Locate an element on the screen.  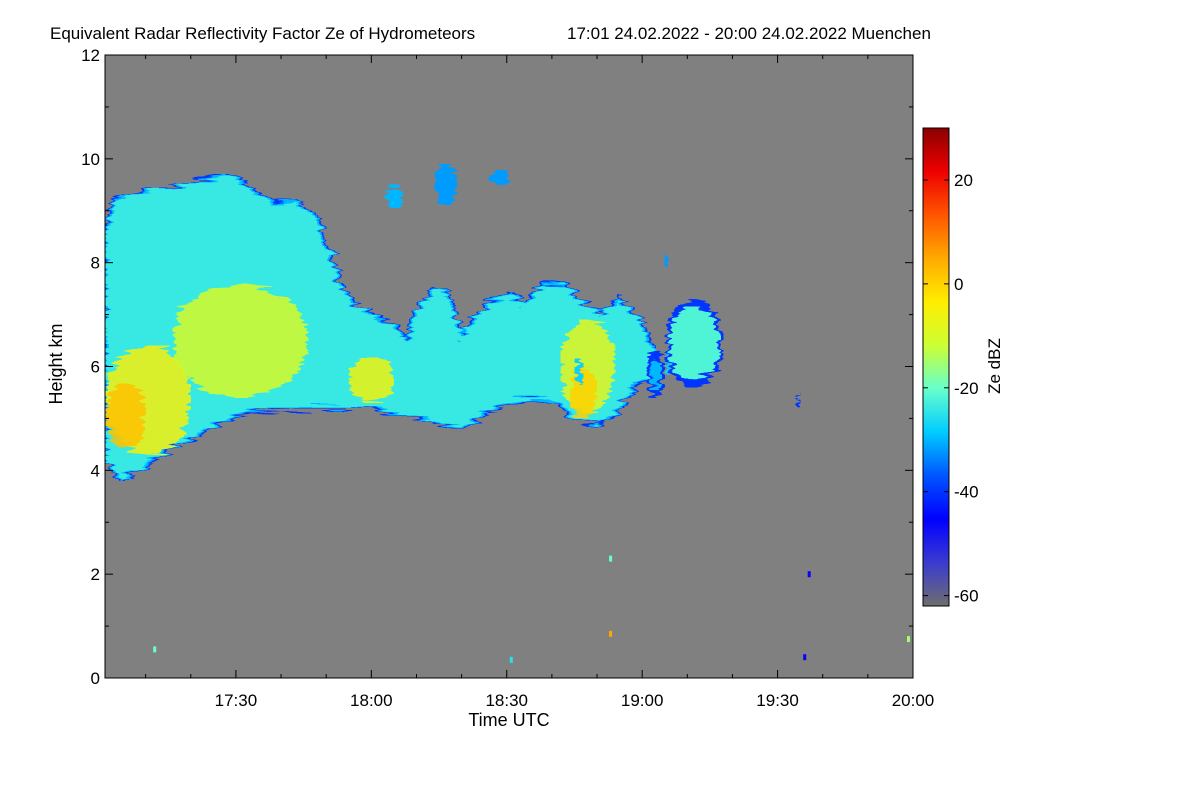
colorbar-tick-label: -40 is located at coordinates (966, 492).